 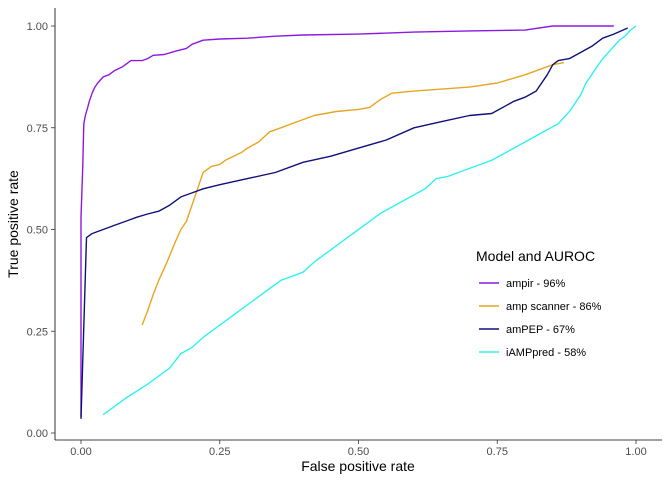 What do you see at coordinates (37, 231) in the screenshot?
I see `y-tick-label: 0.50` at bounding box center [37, 231].